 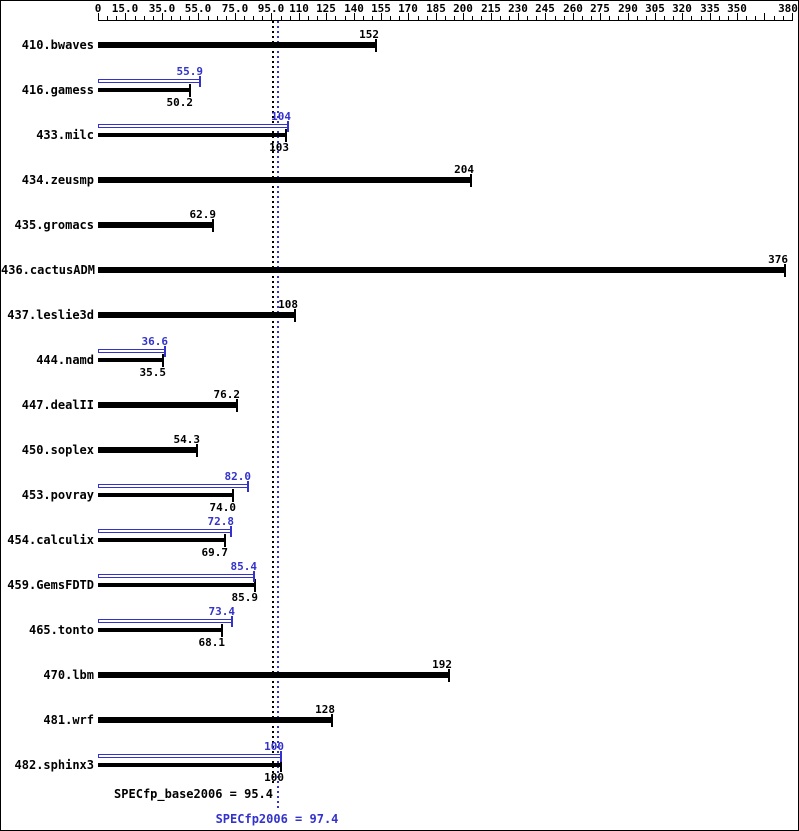 What do you see at coordinates (245, 597) in the screenshot?
I see `base-value-label: 85.9` at bounding box center [245, 597].